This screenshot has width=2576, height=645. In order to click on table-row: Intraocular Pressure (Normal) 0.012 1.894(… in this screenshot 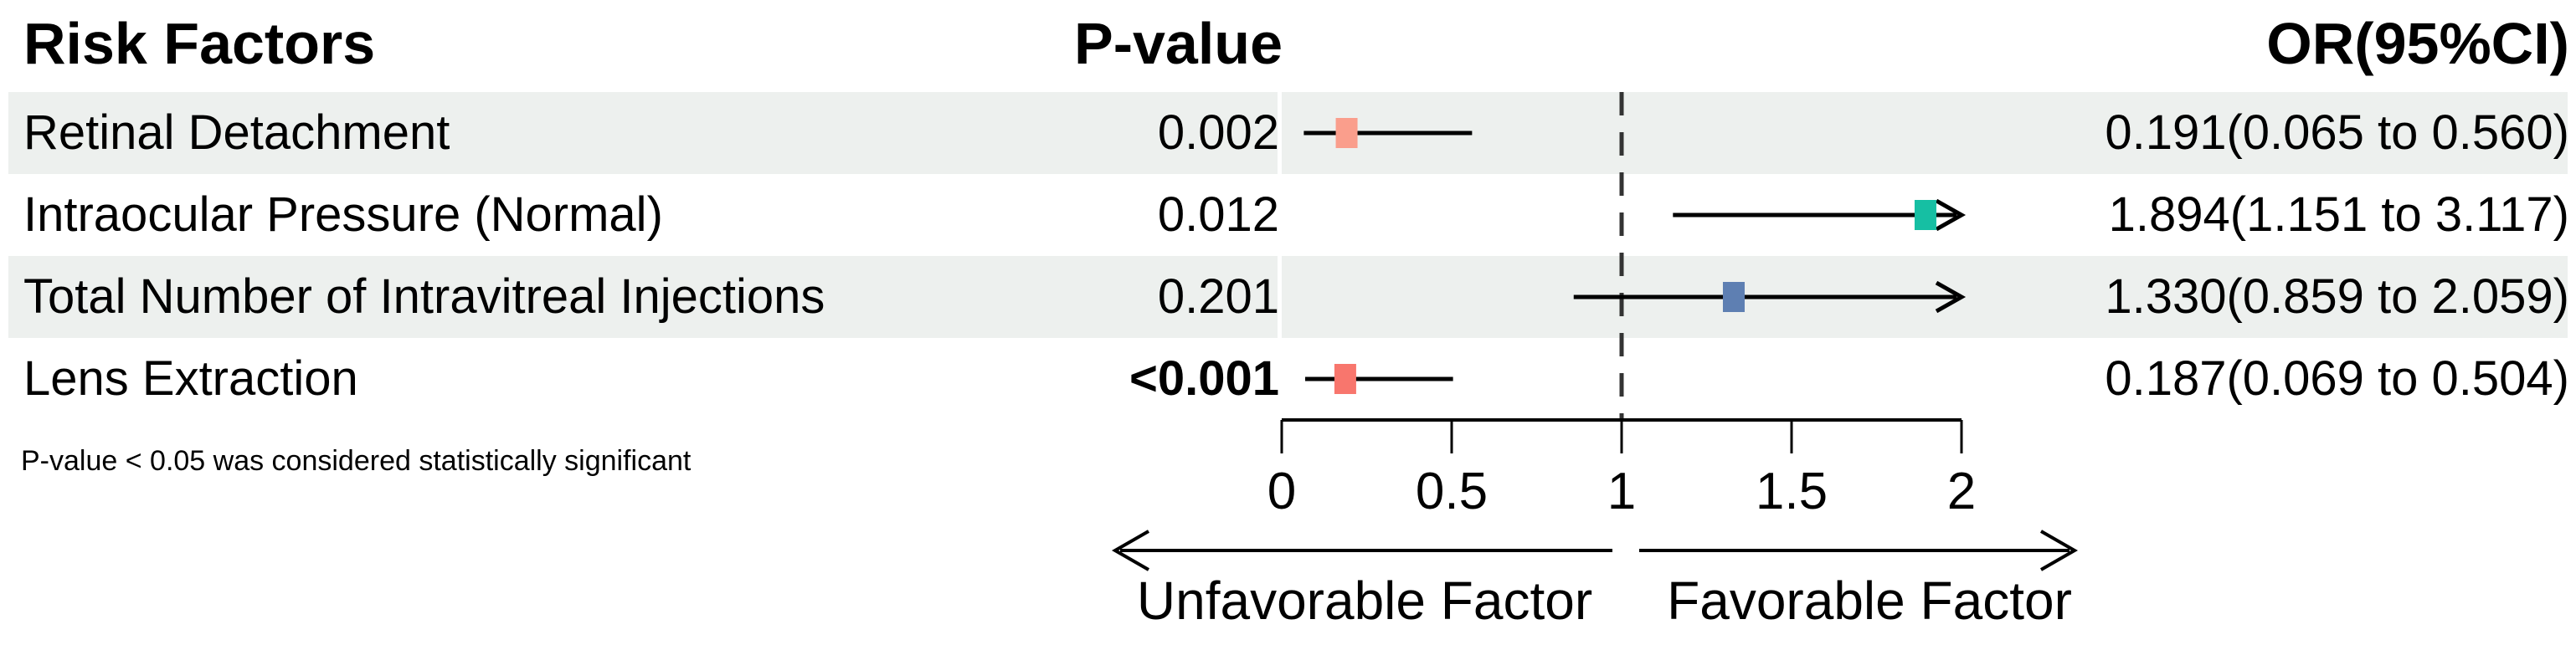, I will do `click(1288, 215)`.